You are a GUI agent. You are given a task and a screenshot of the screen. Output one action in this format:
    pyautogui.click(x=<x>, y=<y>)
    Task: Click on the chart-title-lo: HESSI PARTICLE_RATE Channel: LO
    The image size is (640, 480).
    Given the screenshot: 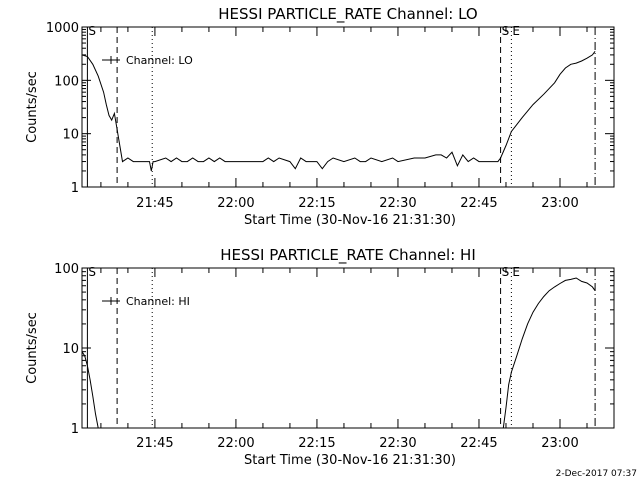 What is the action you would take?
    pyautogui.click(x=347, y=14)
    